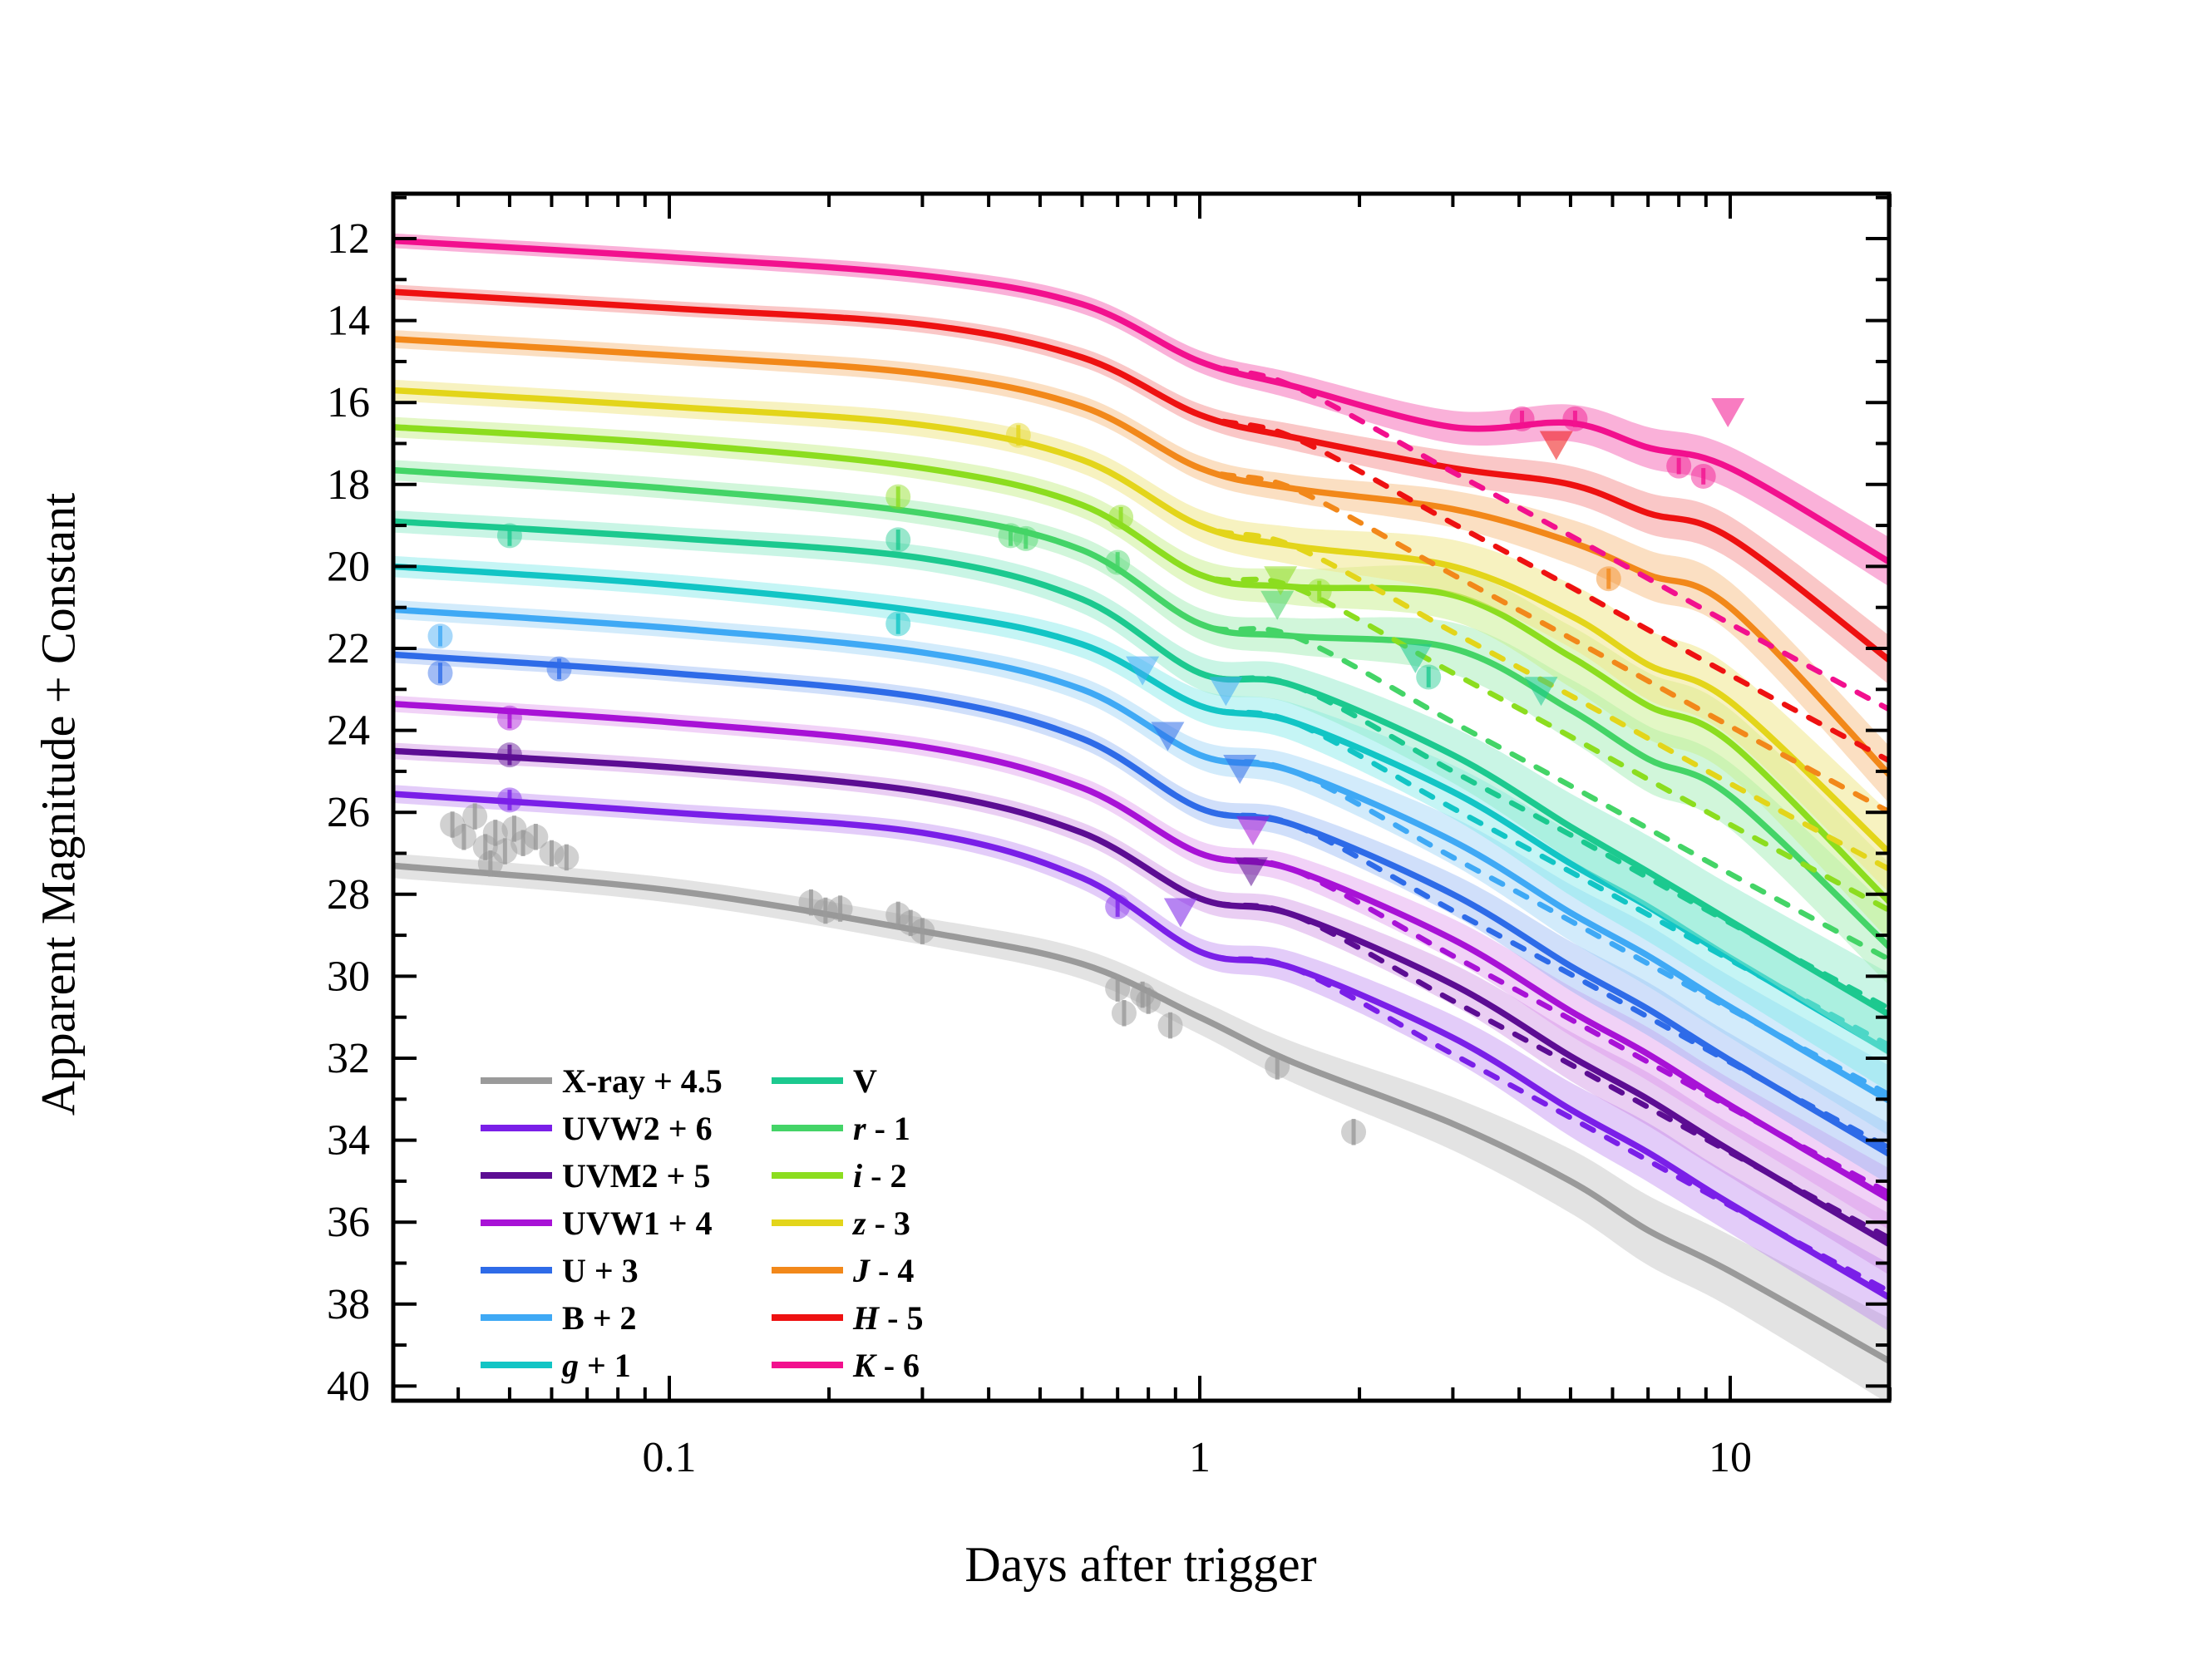  What do you see at coordinates (842, 720) in the screenshot?
I see `markers-u` at bounding box center [842, 720].